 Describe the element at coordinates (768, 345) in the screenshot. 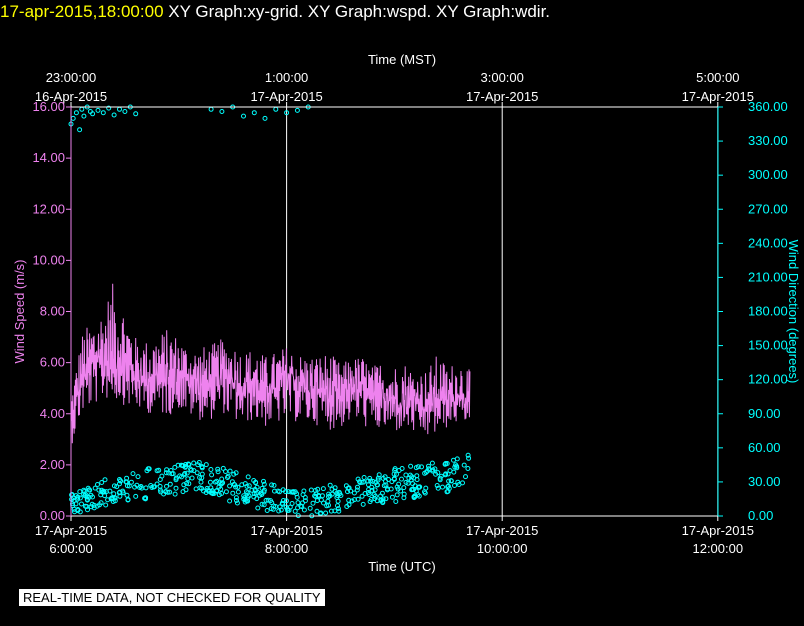

I see `right-tick-label: 150.00` at that location.